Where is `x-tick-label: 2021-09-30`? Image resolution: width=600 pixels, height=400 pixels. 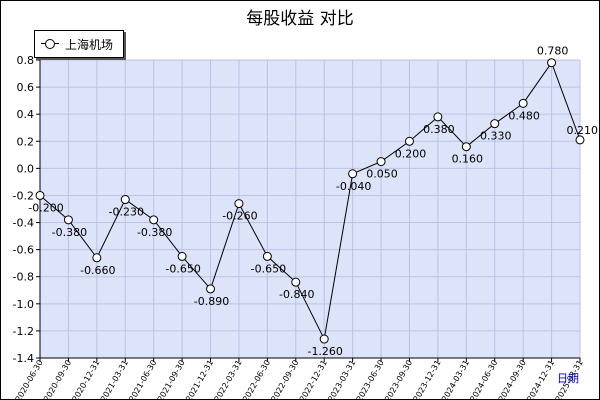
x-tick-label: 2021-09-30 is located at coordinates (171, 379).